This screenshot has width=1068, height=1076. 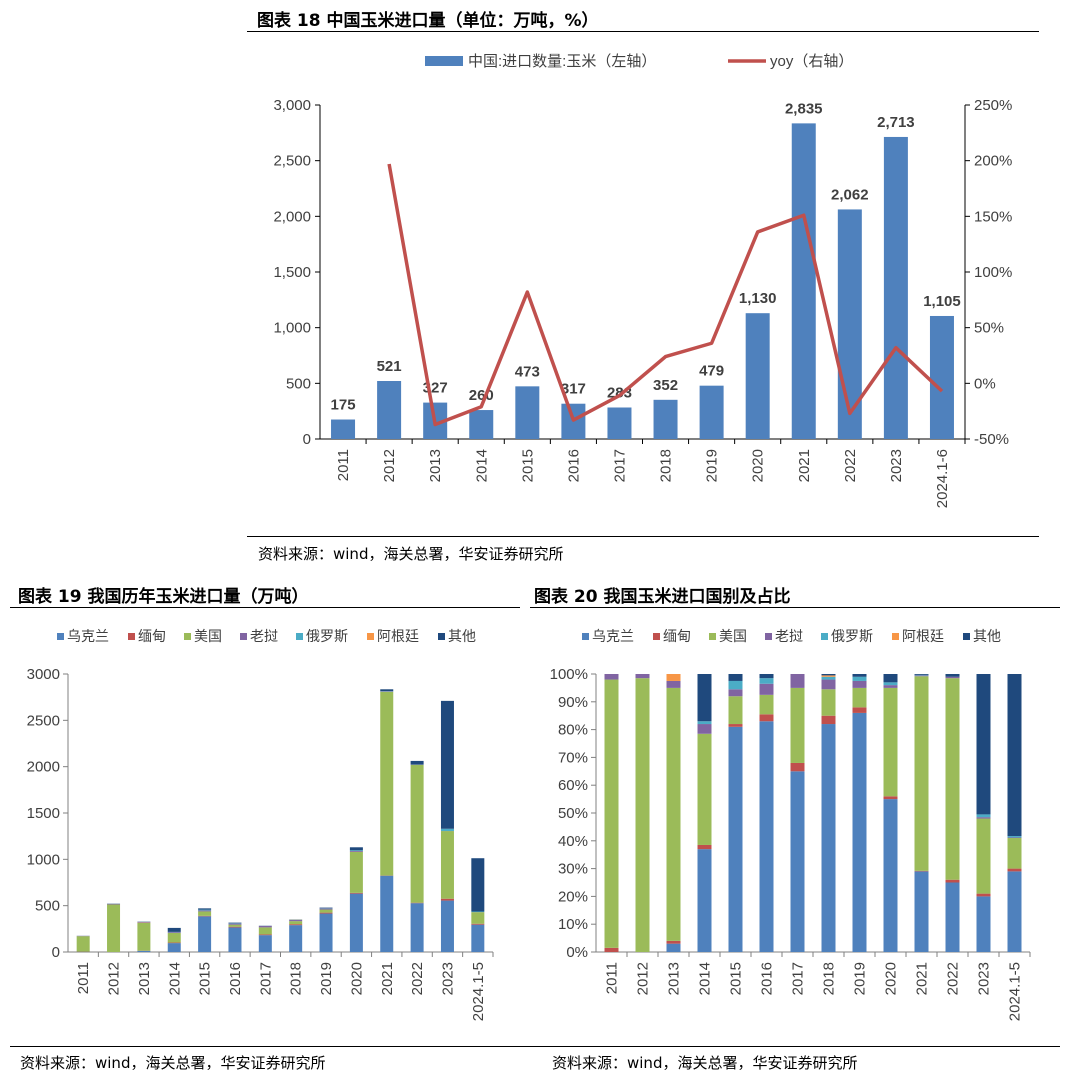 What do you see at coordinates (163, 597) in the screenshot?
I see `fig19-title: 图表 19 我国历年玉米进口量（万吨）` at bounding box center [163, 597].